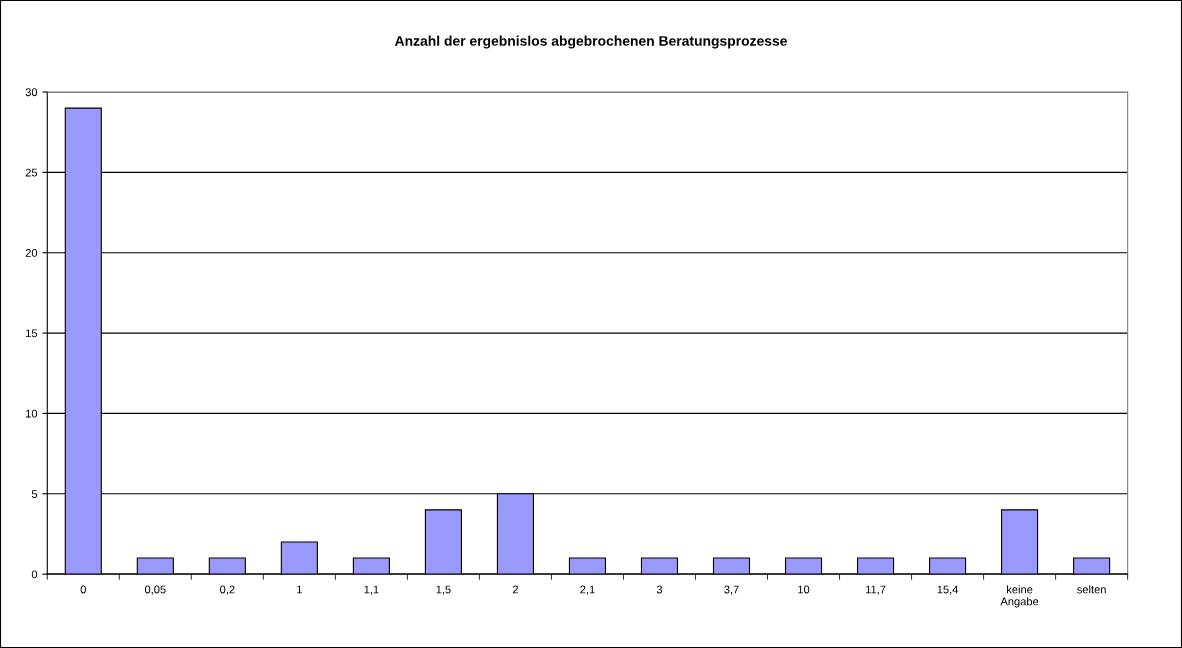  Describe the element at coordinates (299, 589) in the screenshot. I see `x-tick-label: 1` at that location.